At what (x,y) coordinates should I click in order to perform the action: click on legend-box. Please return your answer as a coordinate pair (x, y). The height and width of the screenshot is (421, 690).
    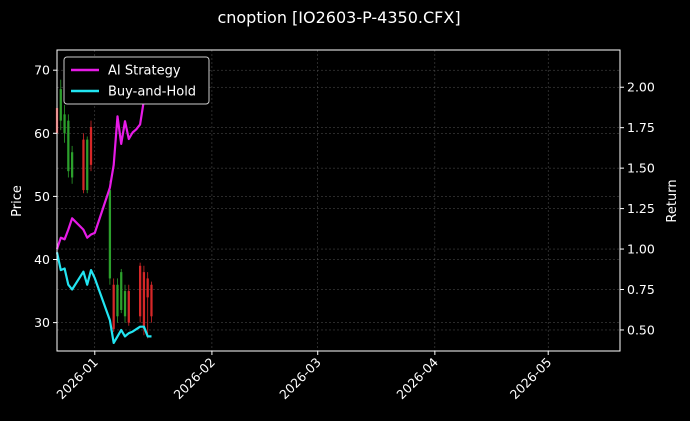
    Looking at the image, I should click on (136, 80).